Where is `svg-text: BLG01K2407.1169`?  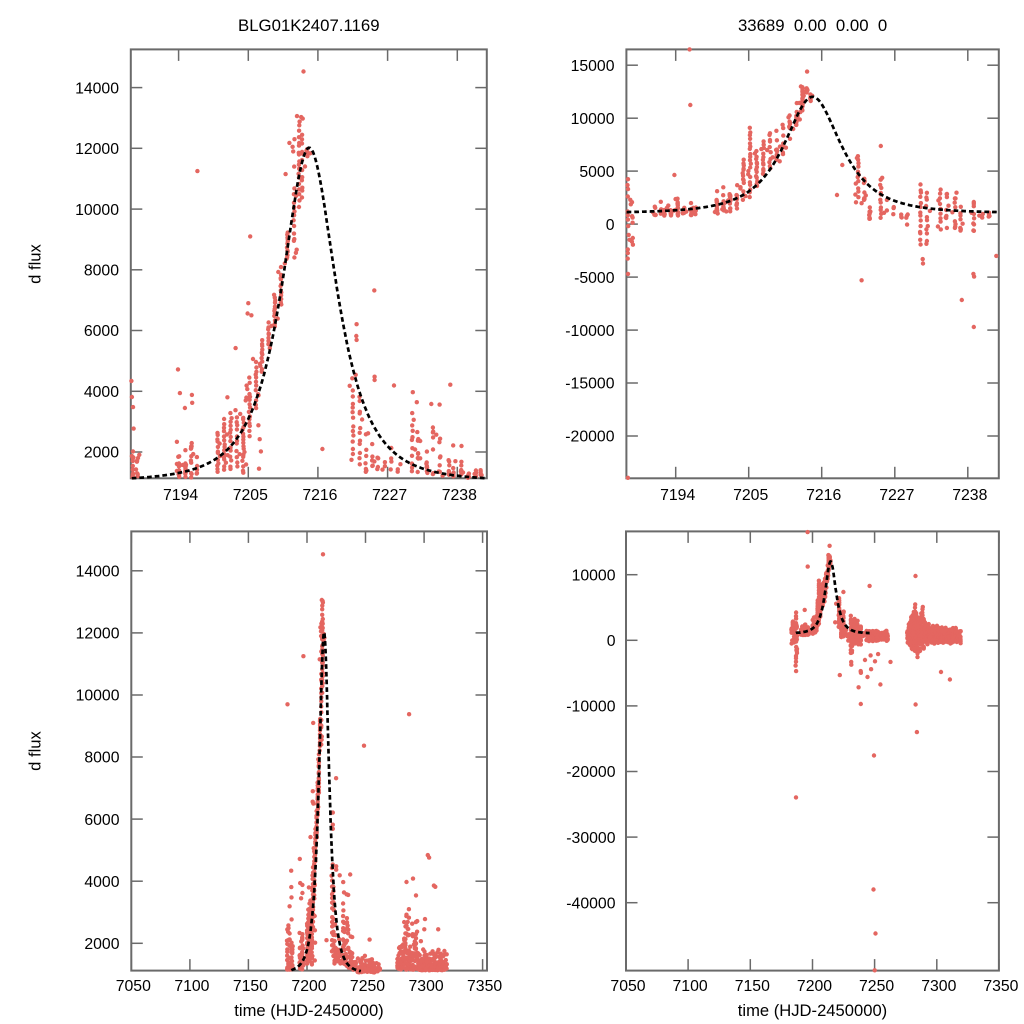
svg-text: BLG01K2407.1169 is located at coordinates (309, 25).